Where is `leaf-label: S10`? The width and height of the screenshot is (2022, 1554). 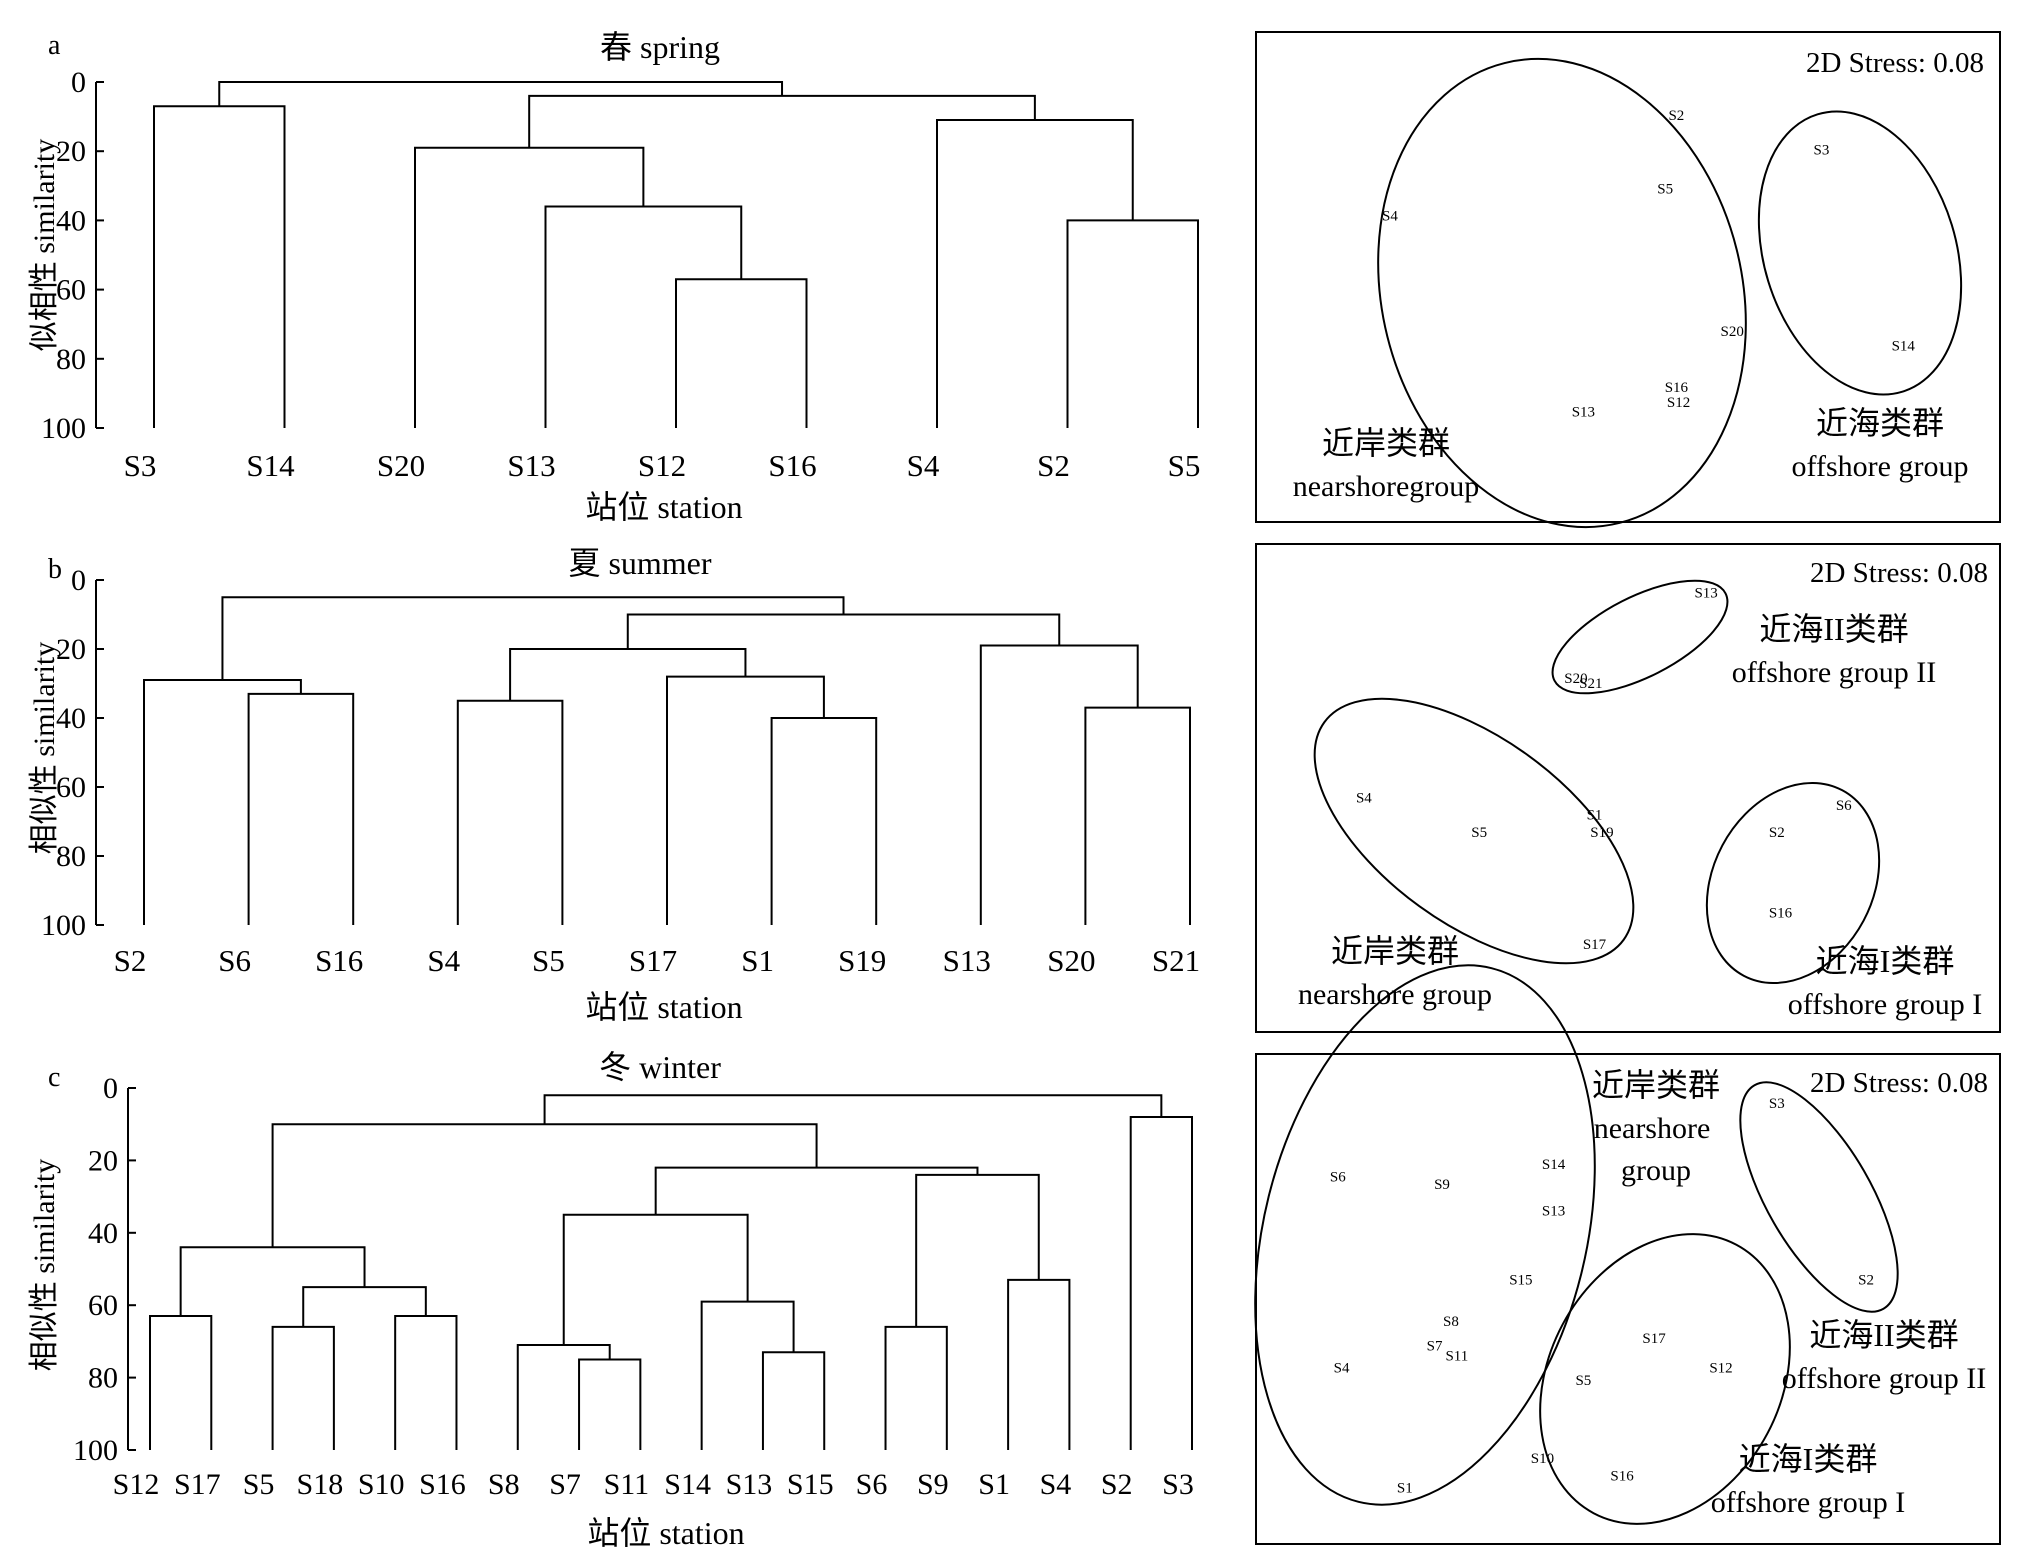
leaf-label: S10 is located at coordinates (381, 1484).